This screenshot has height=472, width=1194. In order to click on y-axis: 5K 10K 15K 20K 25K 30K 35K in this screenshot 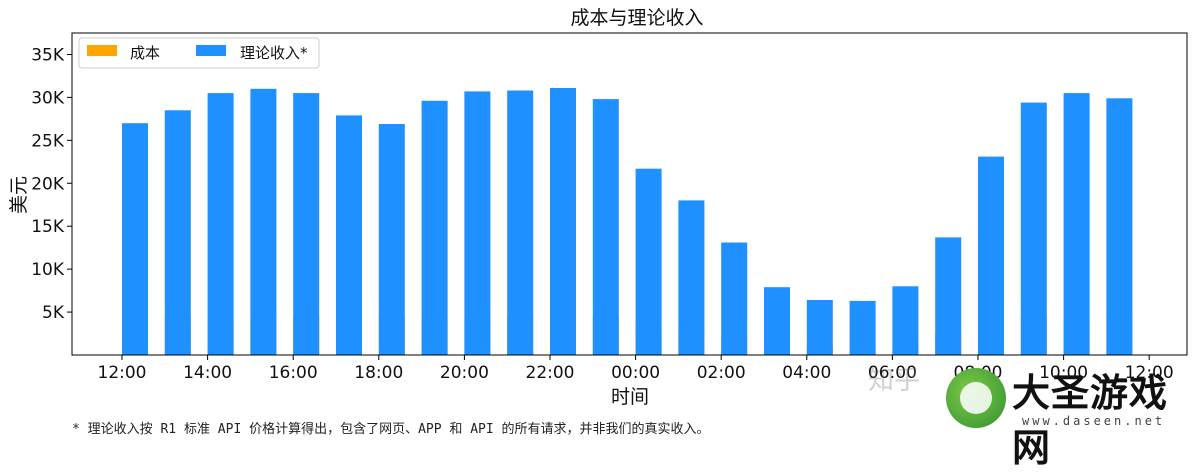, I will do `click(51, 184)`.